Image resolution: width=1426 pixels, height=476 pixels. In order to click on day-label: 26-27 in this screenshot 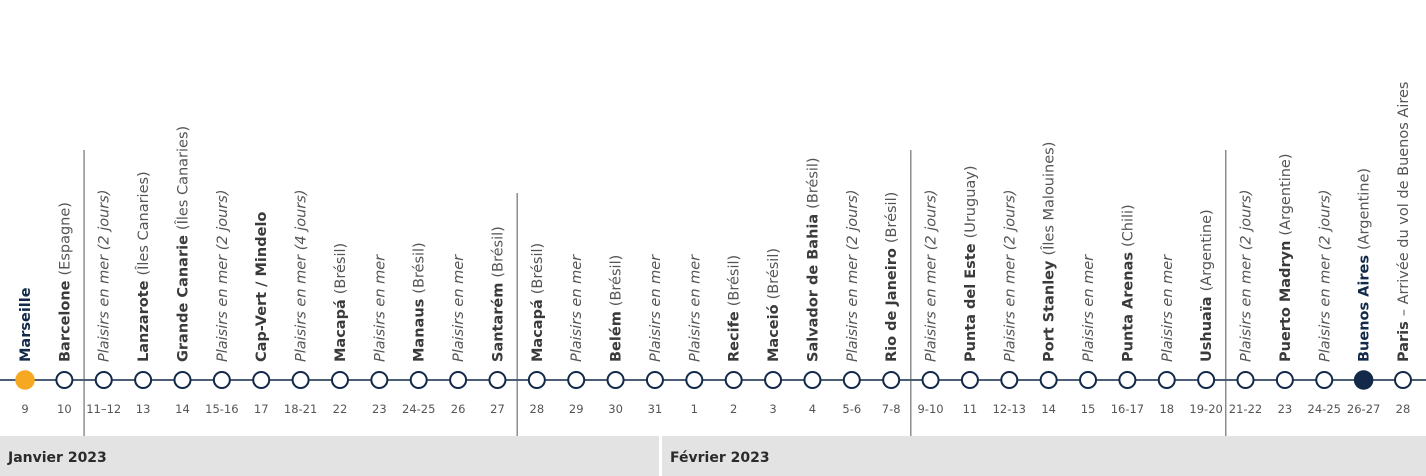, I will do `click(1363, 409)`.